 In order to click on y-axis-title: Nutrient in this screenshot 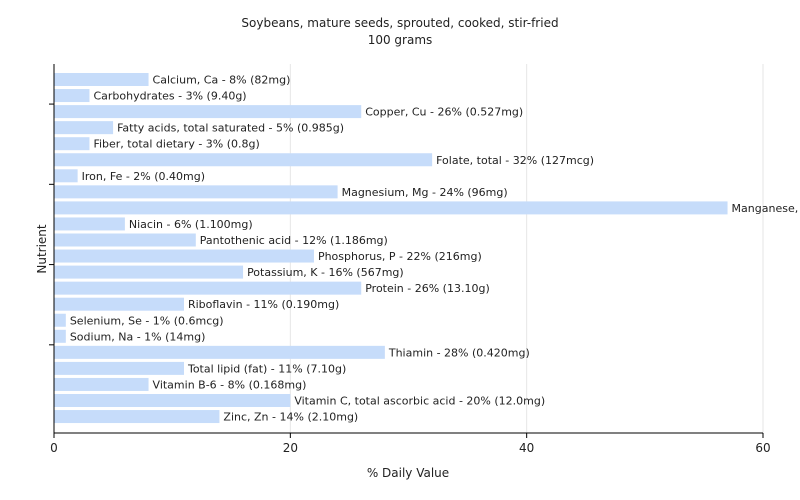, I will do `click(42, 249)`.